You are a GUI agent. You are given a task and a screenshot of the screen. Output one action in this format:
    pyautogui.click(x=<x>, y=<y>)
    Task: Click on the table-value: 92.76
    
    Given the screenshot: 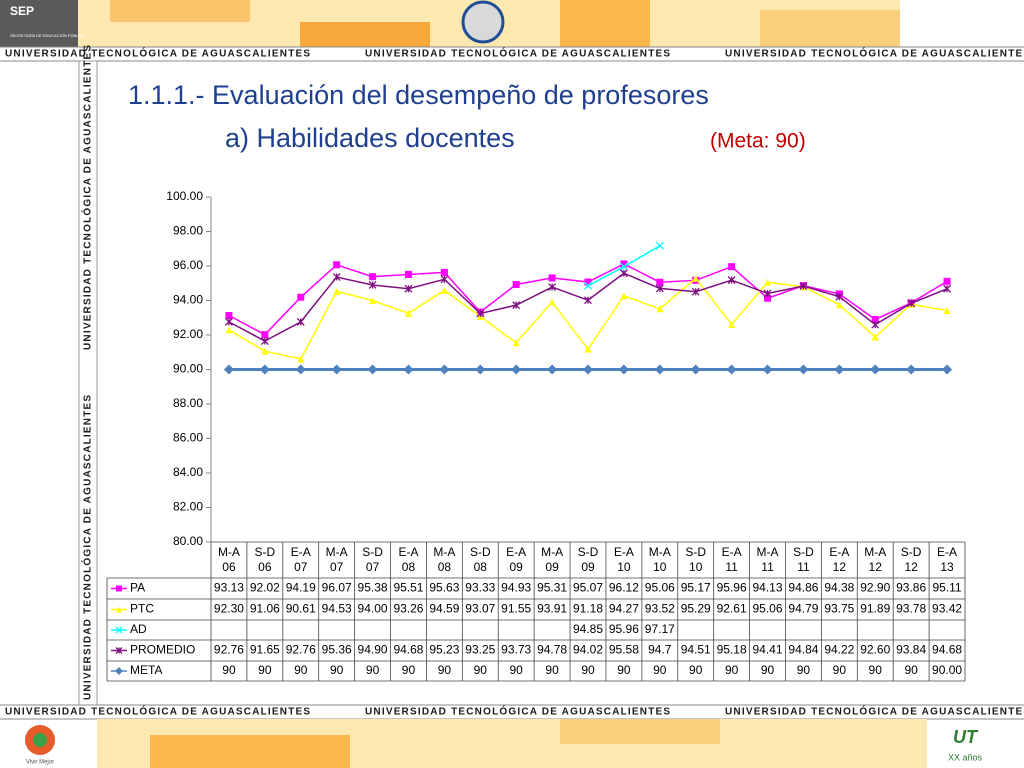 What is the action you would take?
    pyautogui.click(x=301, y=650)
    